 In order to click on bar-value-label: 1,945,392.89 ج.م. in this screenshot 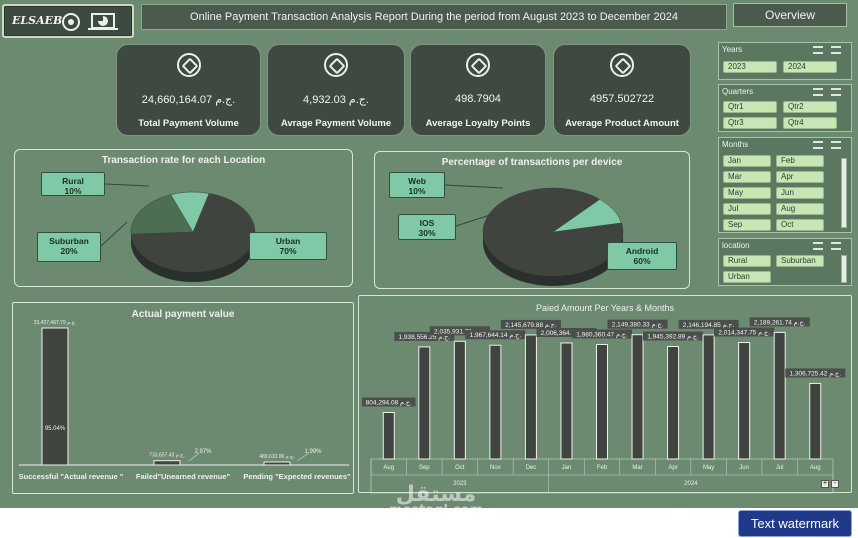, I will do `click(673, 337)`.